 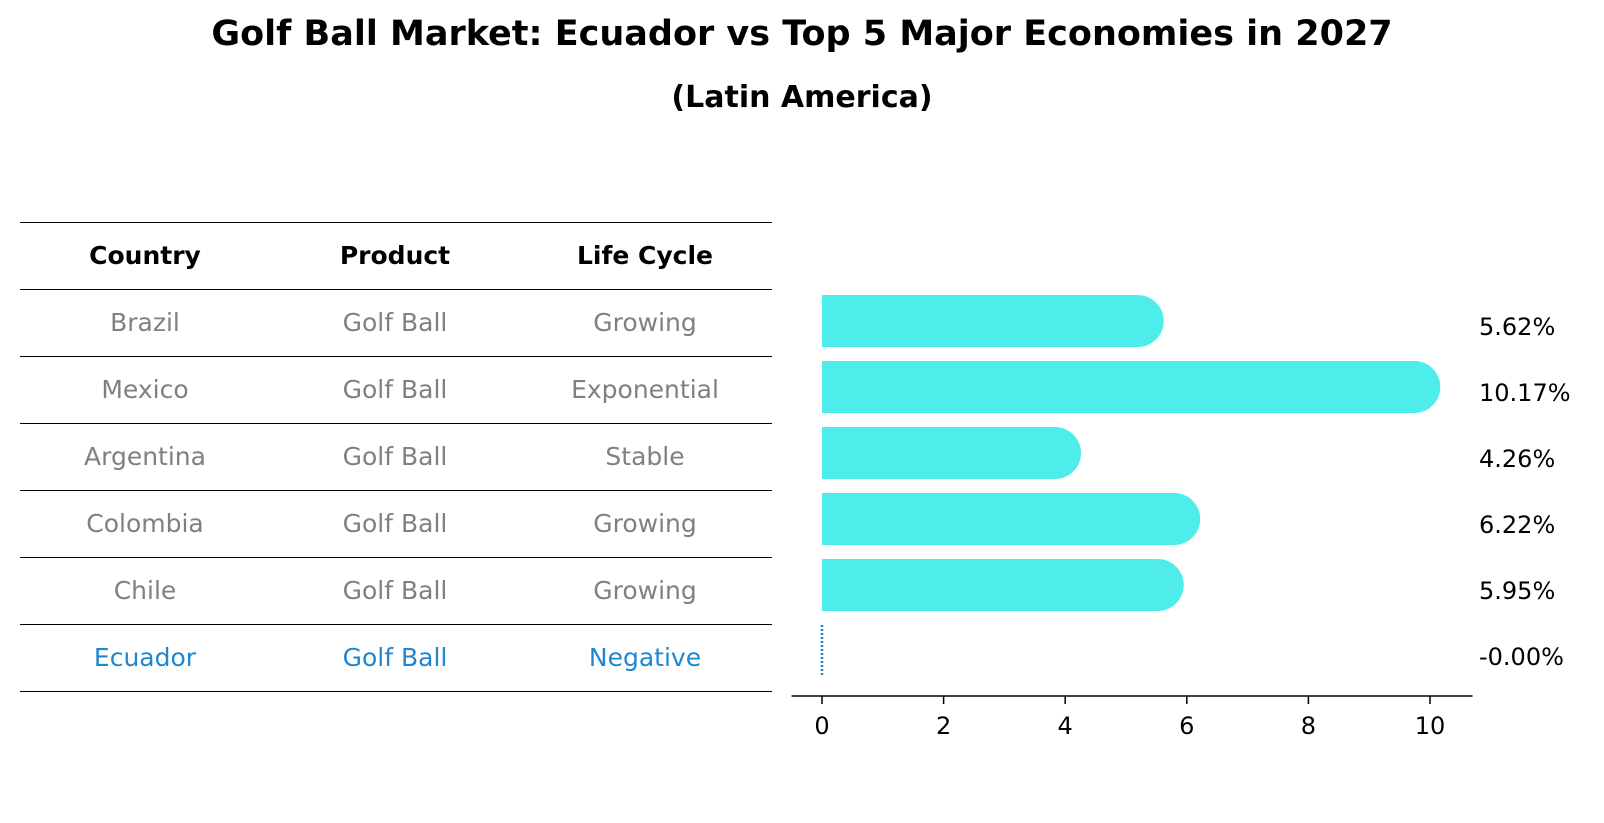 I want to click on bar-chile, so click(x=1003, y=585).